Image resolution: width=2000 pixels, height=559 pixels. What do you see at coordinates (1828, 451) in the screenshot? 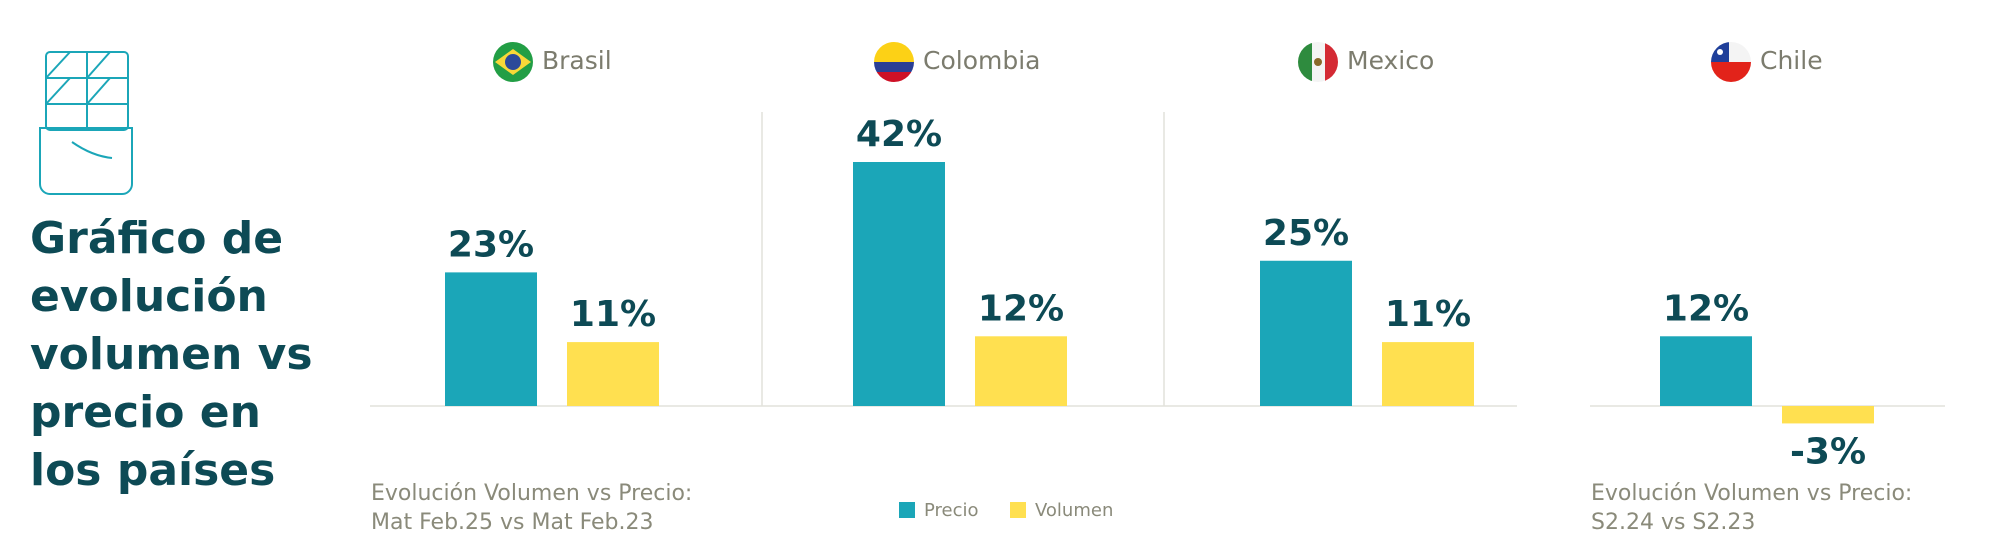
I see `value-label: -3%` at bounding box center [1828, 451].